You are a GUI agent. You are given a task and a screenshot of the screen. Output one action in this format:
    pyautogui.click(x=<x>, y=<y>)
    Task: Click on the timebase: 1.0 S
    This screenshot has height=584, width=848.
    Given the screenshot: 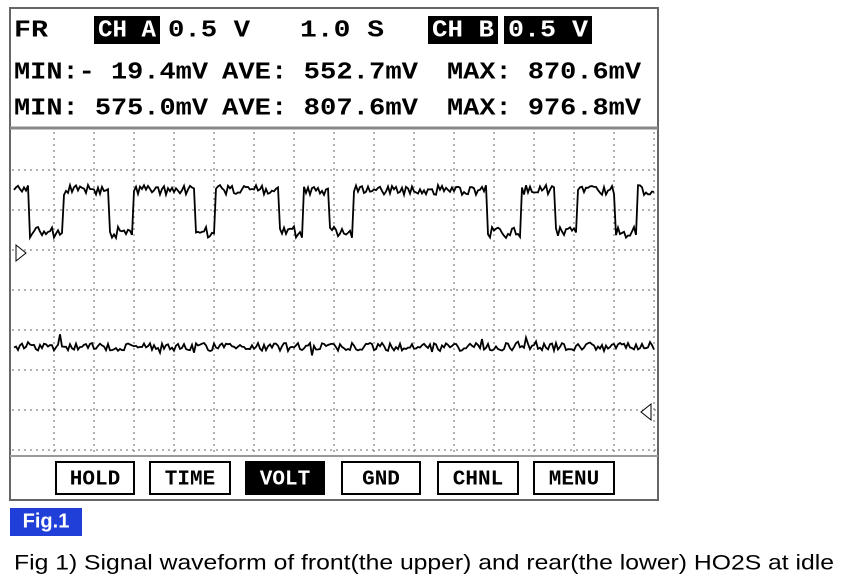 What is the action you would take?
    pyautogui.click(x=342, y=30)
    